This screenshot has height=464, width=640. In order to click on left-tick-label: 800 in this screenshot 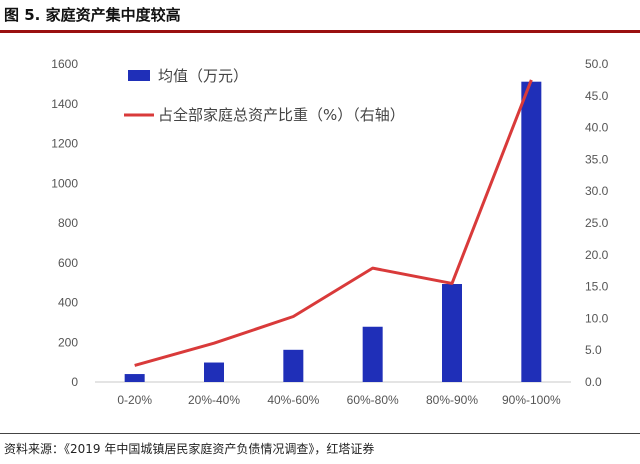, I will do `click(68, 223)`.